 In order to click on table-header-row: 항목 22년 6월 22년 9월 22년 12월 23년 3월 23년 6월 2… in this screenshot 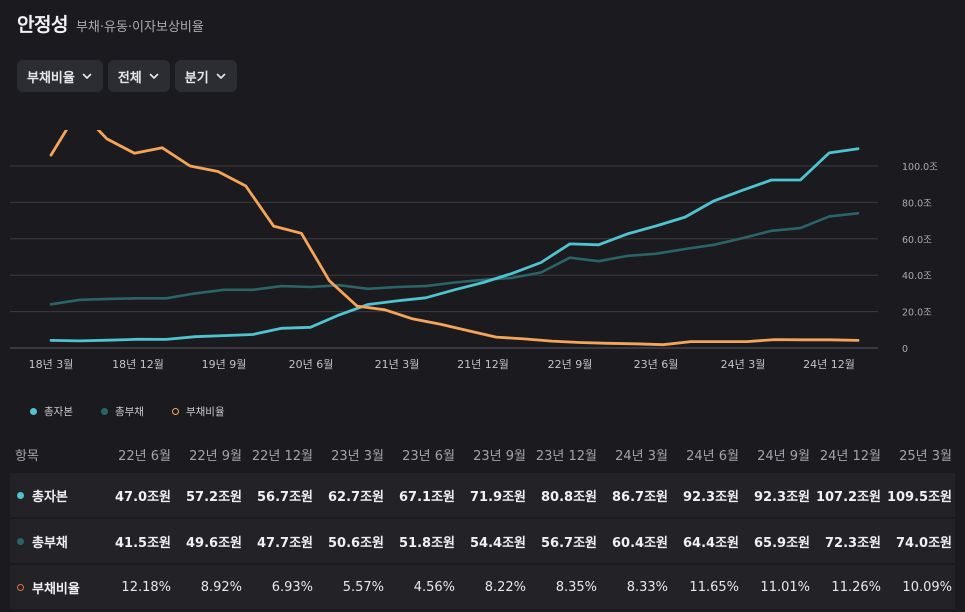, I will do `click(482, 454)`.